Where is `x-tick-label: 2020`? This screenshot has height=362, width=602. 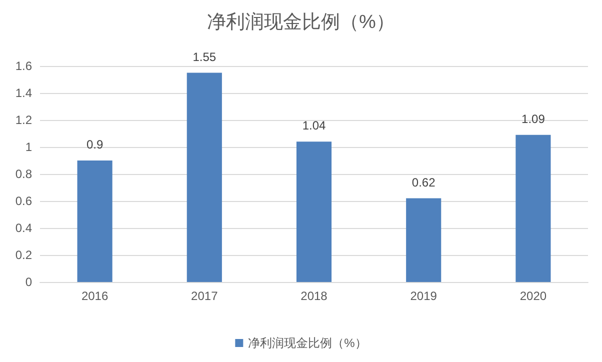 x-tick-label: 2020 is located at coordinates (533, 296).